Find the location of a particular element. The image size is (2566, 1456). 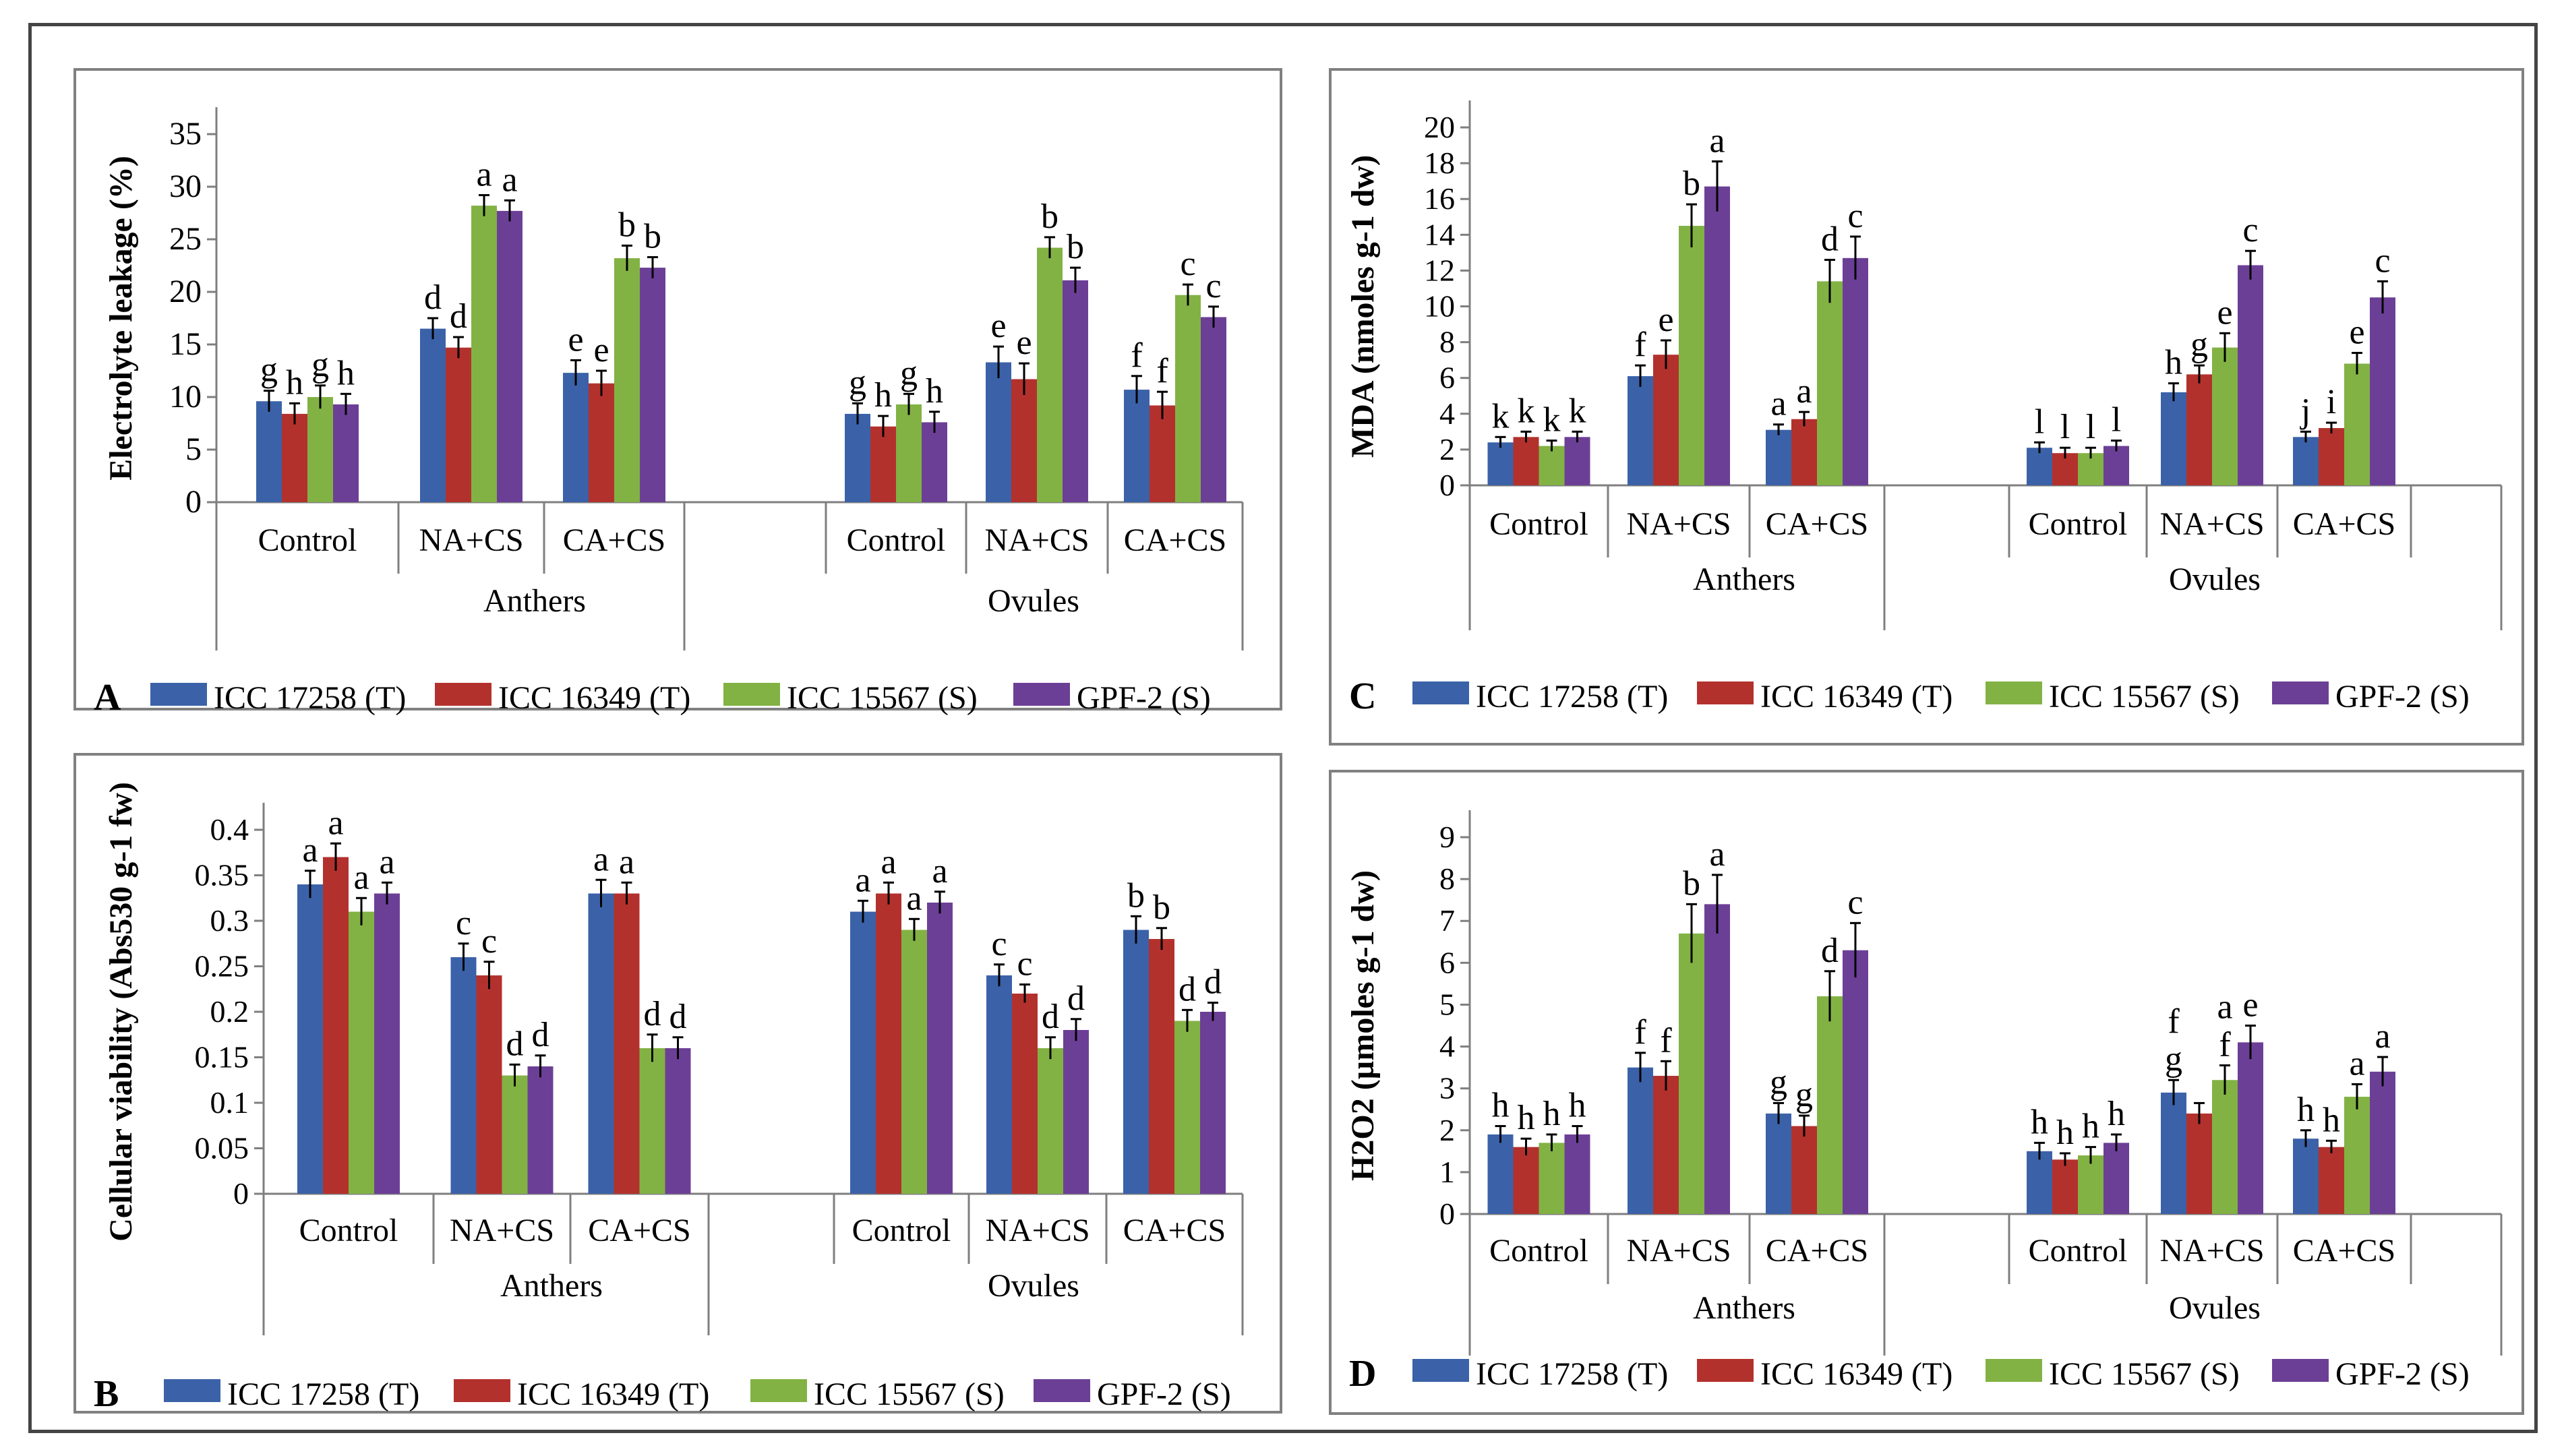

y-tick-label: 25 is located at coordinates (185, 239).